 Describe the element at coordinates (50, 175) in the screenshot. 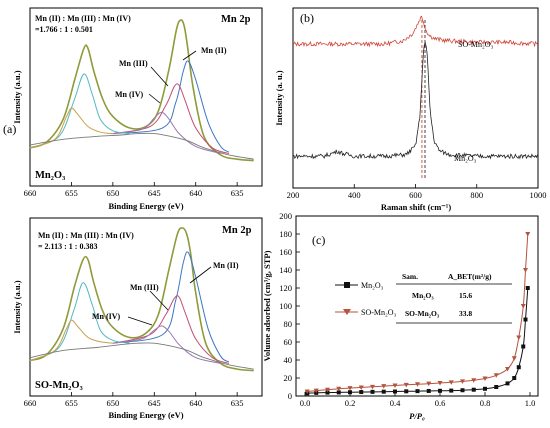

I see `panel-a-top-sample: Mn₂O₃` at that location.